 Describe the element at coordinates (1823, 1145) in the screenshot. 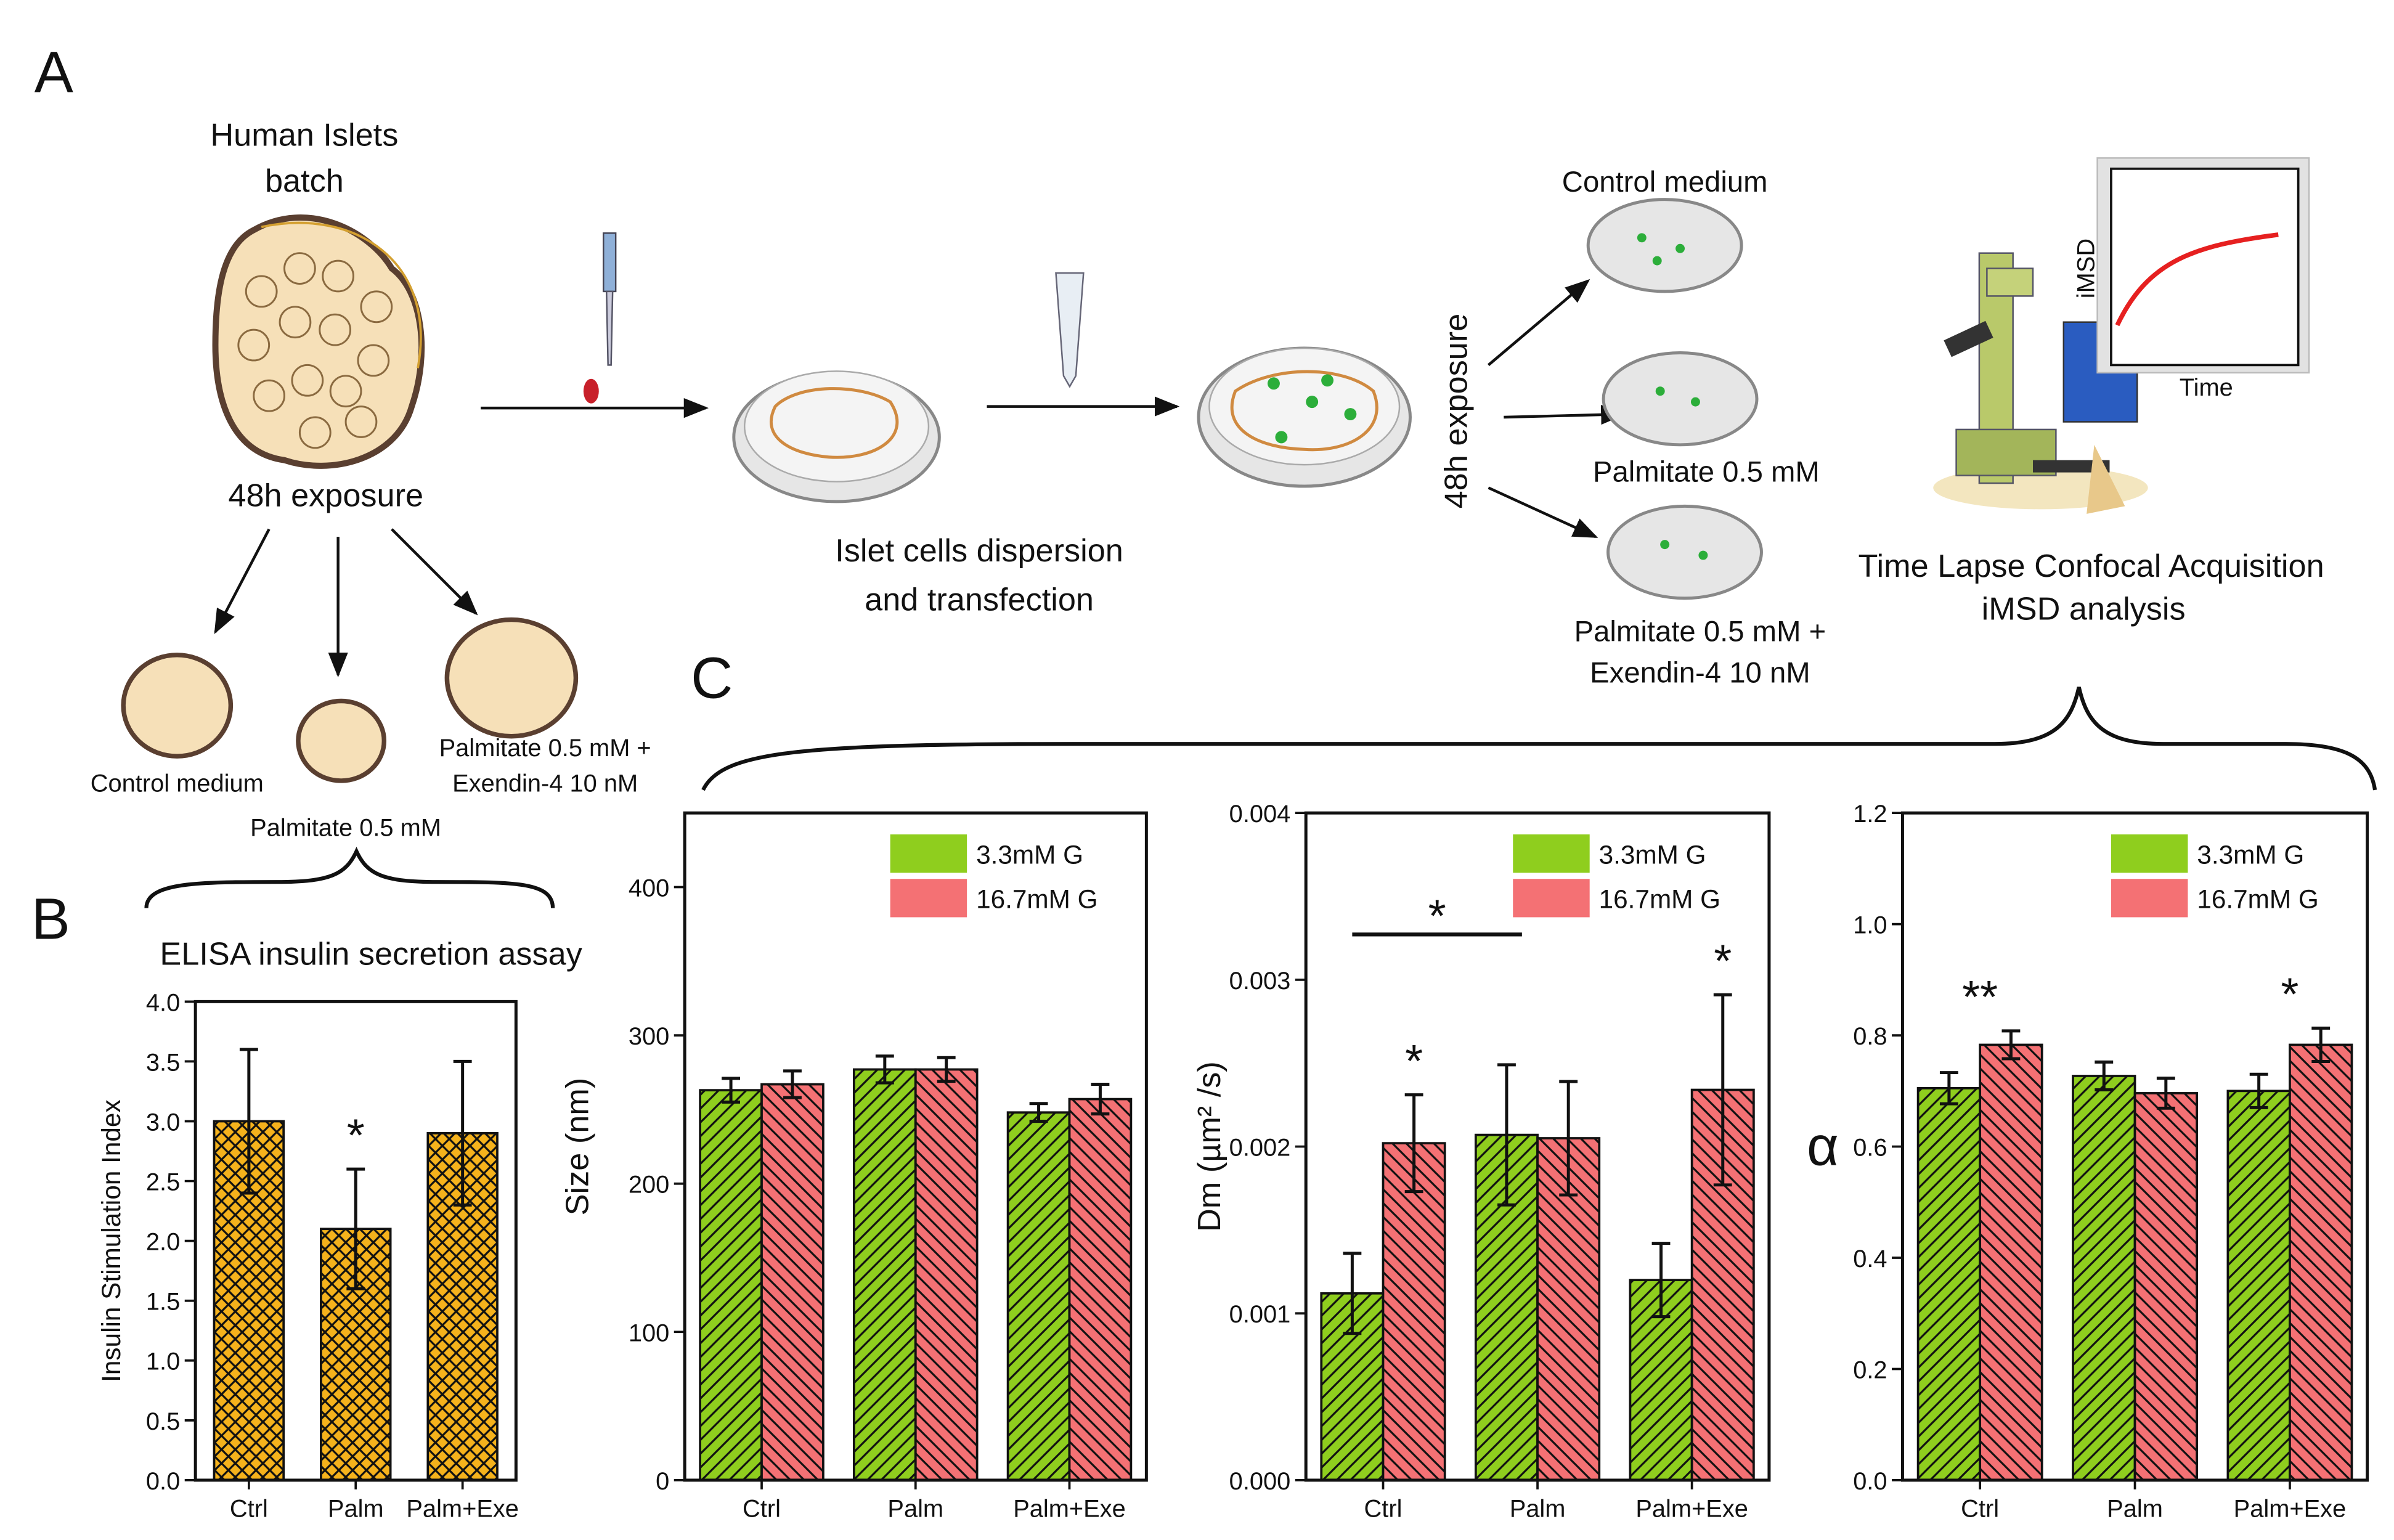

I see `y-axis-label: α` at that location.